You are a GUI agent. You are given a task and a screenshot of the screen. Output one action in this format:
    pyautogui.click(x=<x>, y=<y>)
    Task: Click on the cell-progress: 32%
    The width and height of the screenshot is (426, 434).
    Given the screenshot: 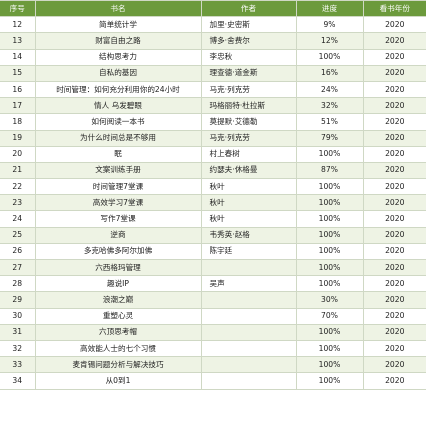 What is the action you would take?
    pyautogui.click(x=329, y=106)
    